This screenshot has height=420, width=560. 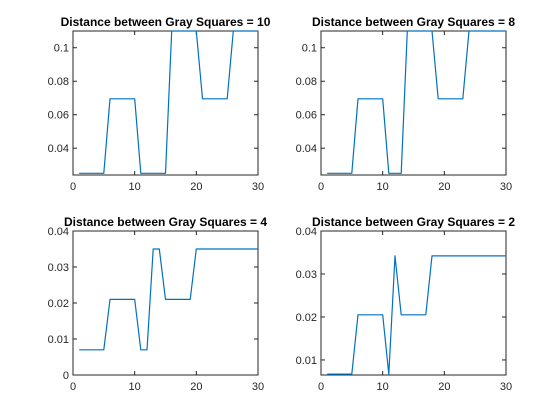 I want to click on chart-title: Distance between Gray Squares = 8, so click(x=413, y=22).